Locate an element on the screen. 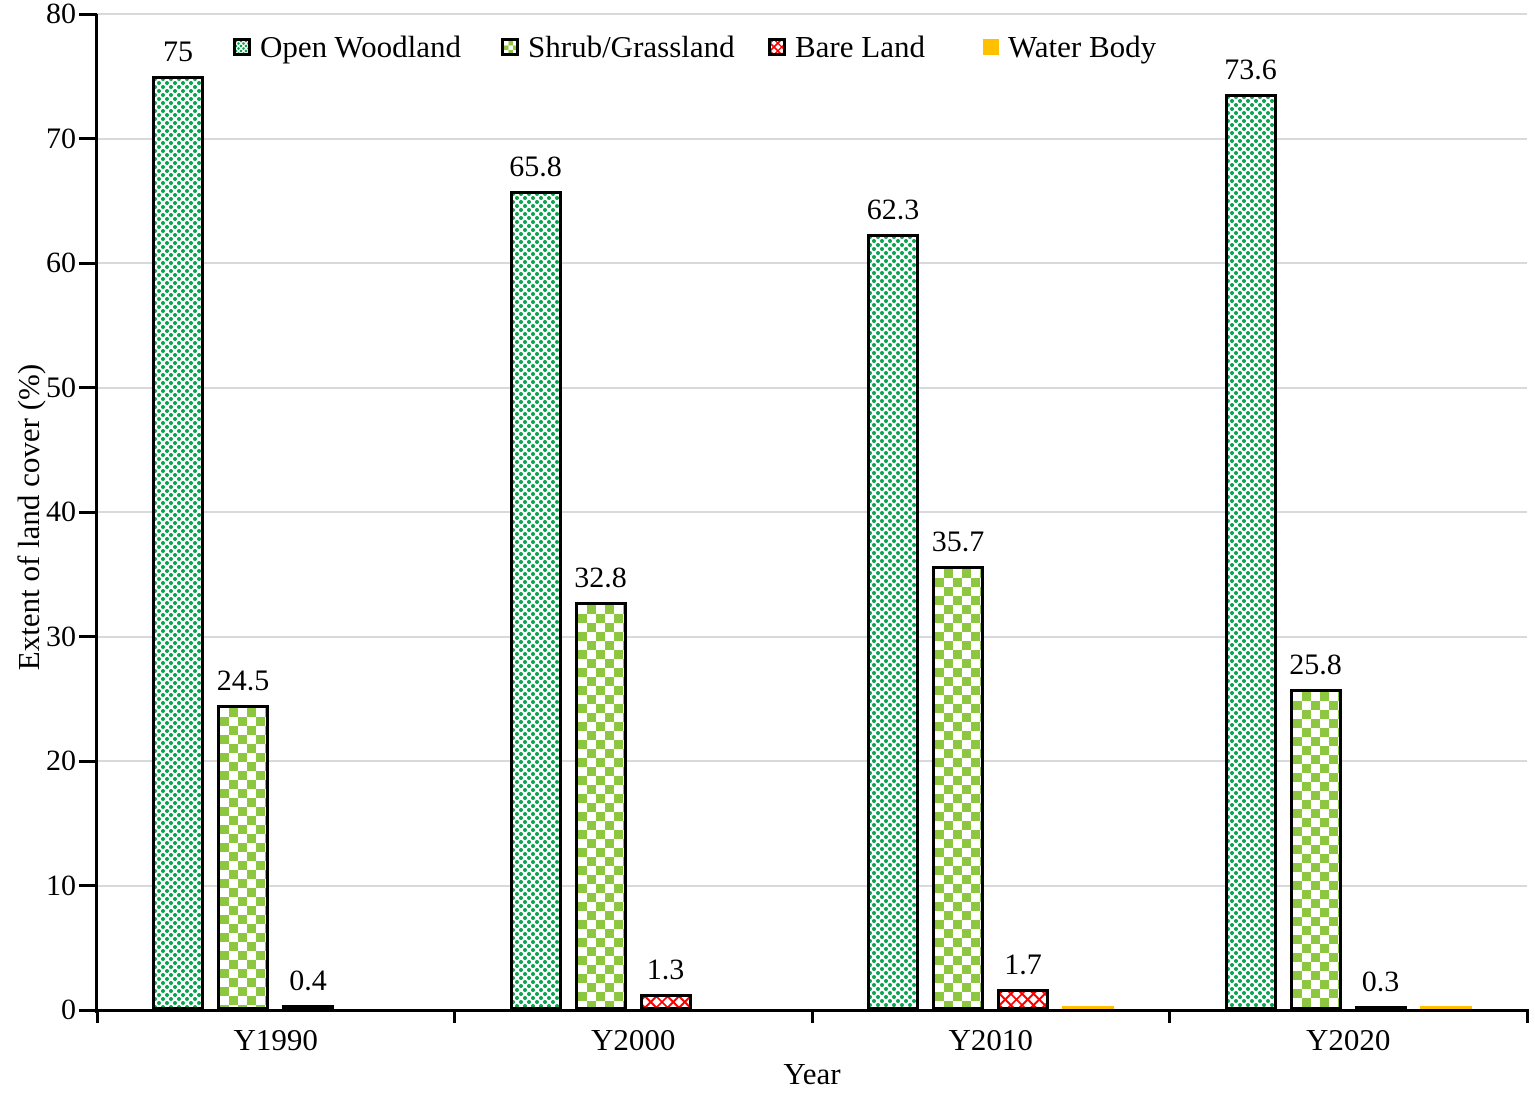  y-axis-tick-label: 80 is located at coordinates (61, 15).